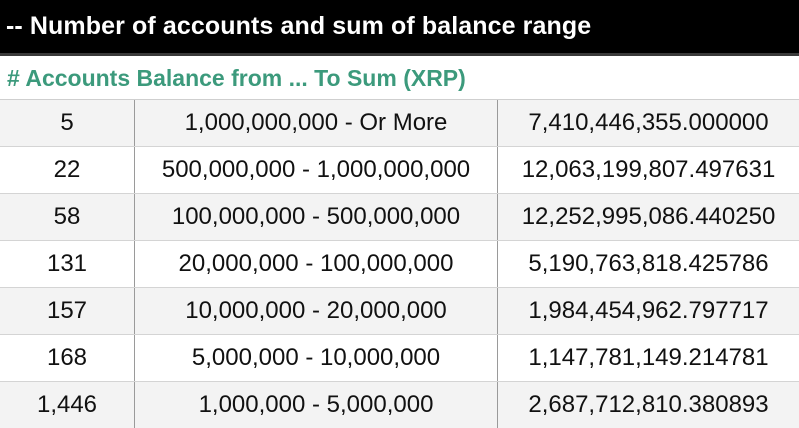 Image resolution: width=799 pixels, height=428 pixels. Describe the element at coordinates (315, 264) in the screenshot. I see `range-cell: 20,000,000 - 100,000,000` at that location.